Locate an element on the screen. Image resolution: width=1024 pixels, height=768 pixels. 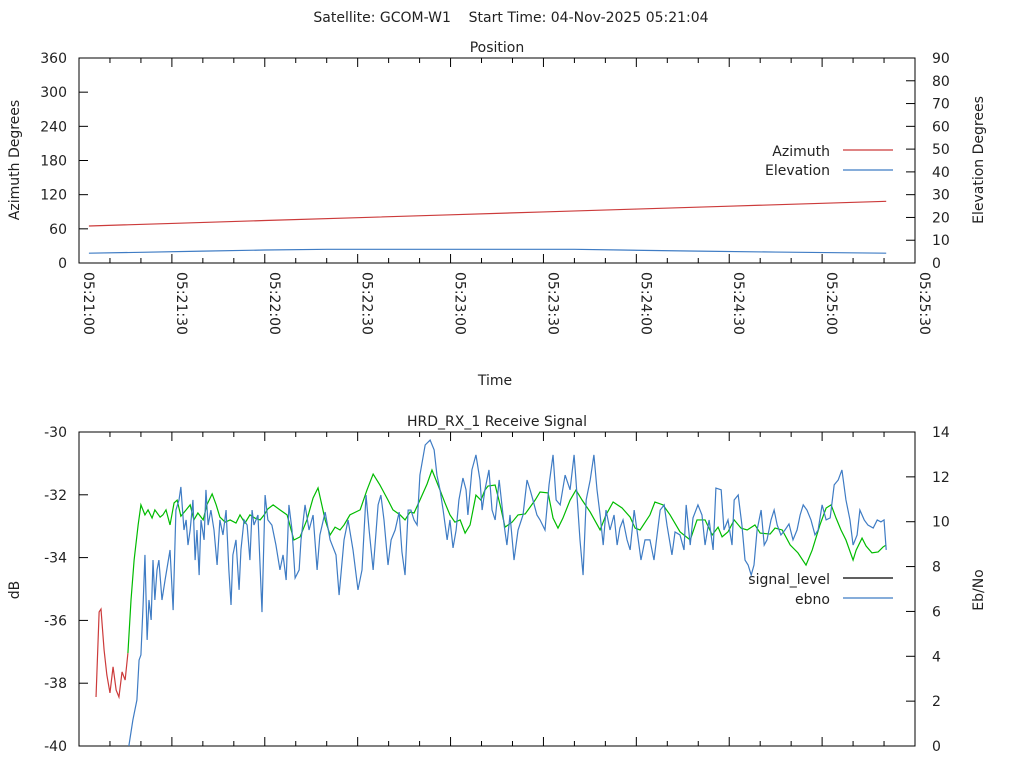
legend-signal-level-label: signal_level is located at coordinates (789, 580).